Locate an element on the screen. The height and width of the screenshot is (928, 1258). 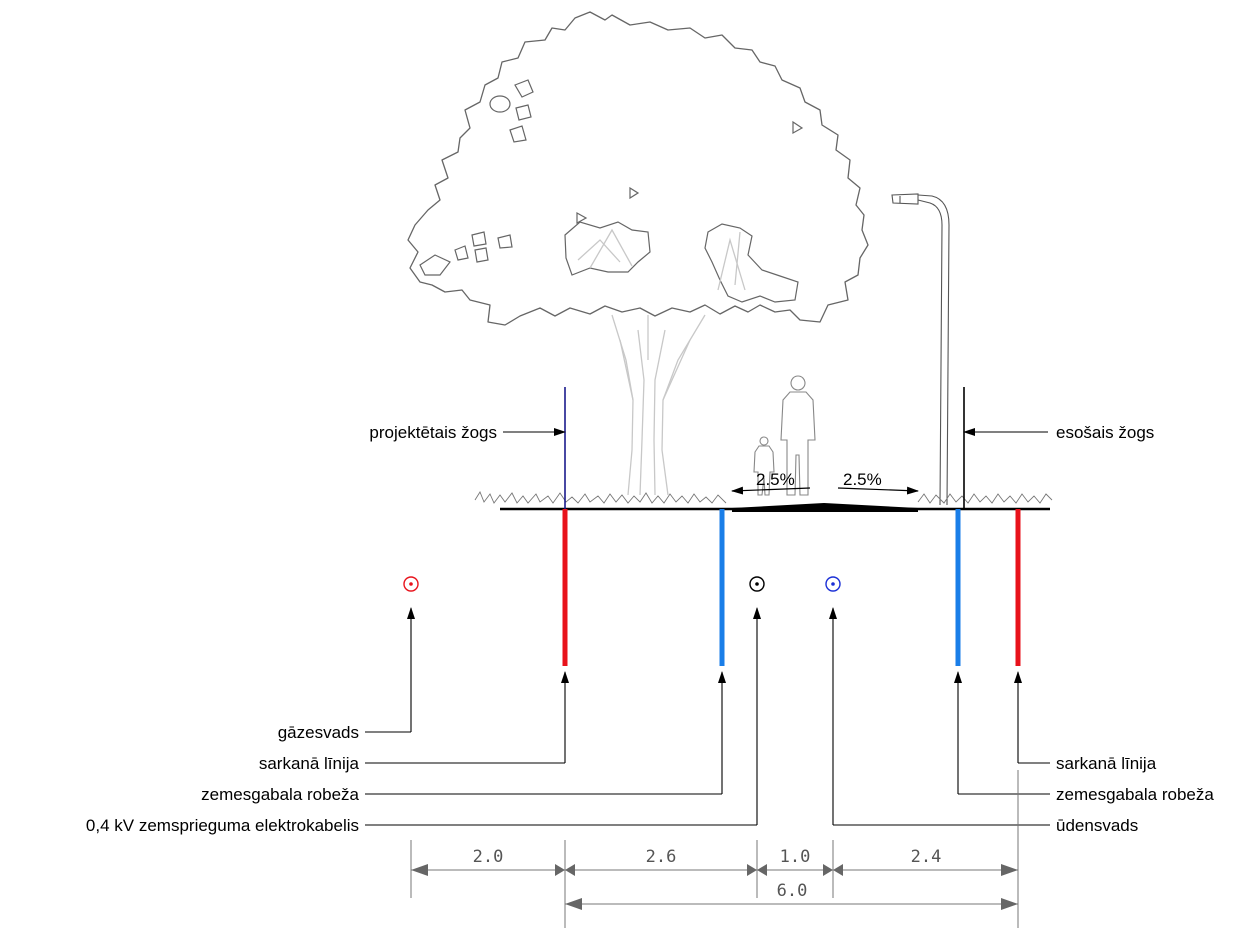
gas-pipe-symbol is located at coordinates (411, 584).